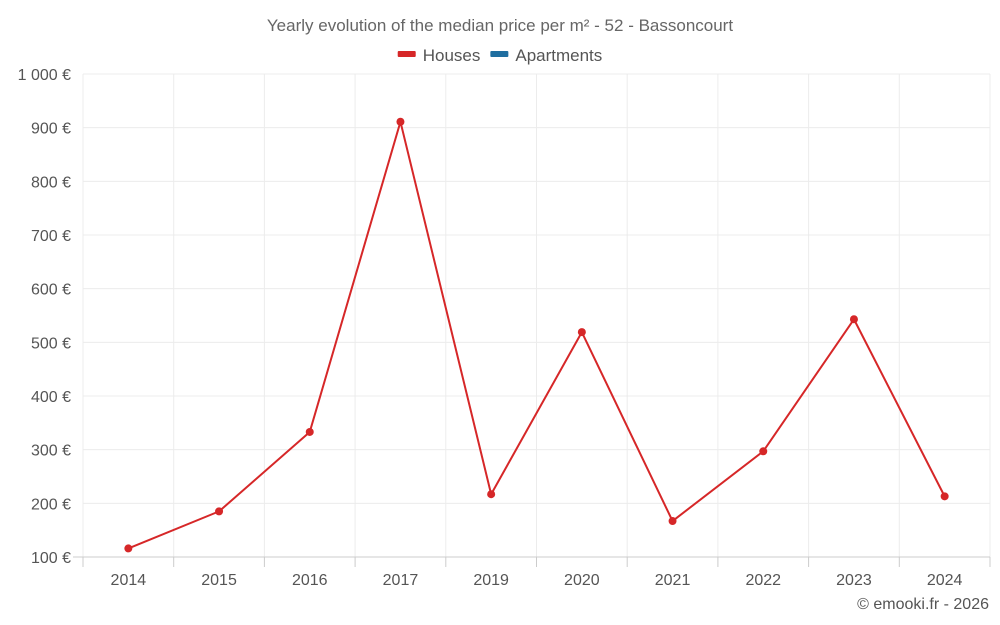  Describe the element at coordinates (532, 572) in the screenshot. I see `x-axis: 2014 2015 2016 2017 2019 2020 2021 2022 2023 2024` at that location.